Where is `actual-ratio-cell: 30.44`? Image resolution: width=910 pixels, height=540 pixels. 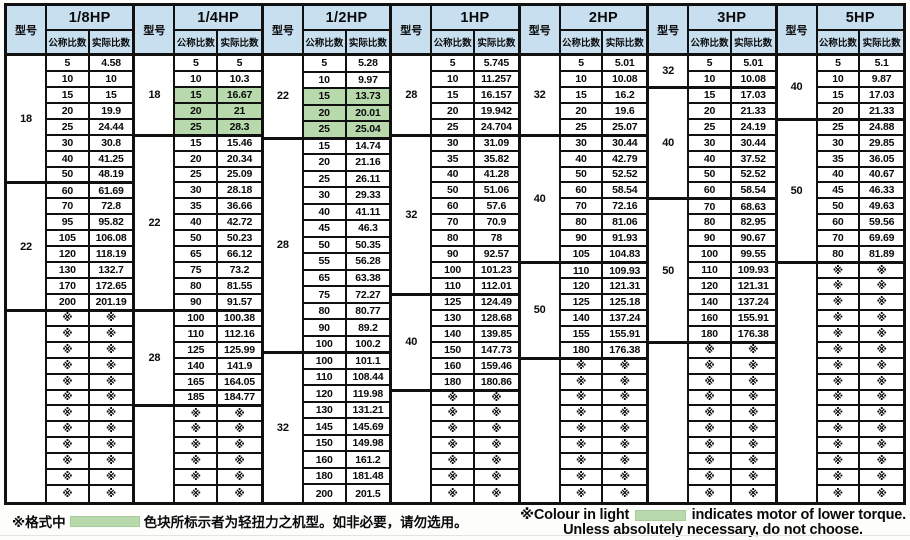
actual-ratio-cell: 30.44 is located at coordinates (753, 144).